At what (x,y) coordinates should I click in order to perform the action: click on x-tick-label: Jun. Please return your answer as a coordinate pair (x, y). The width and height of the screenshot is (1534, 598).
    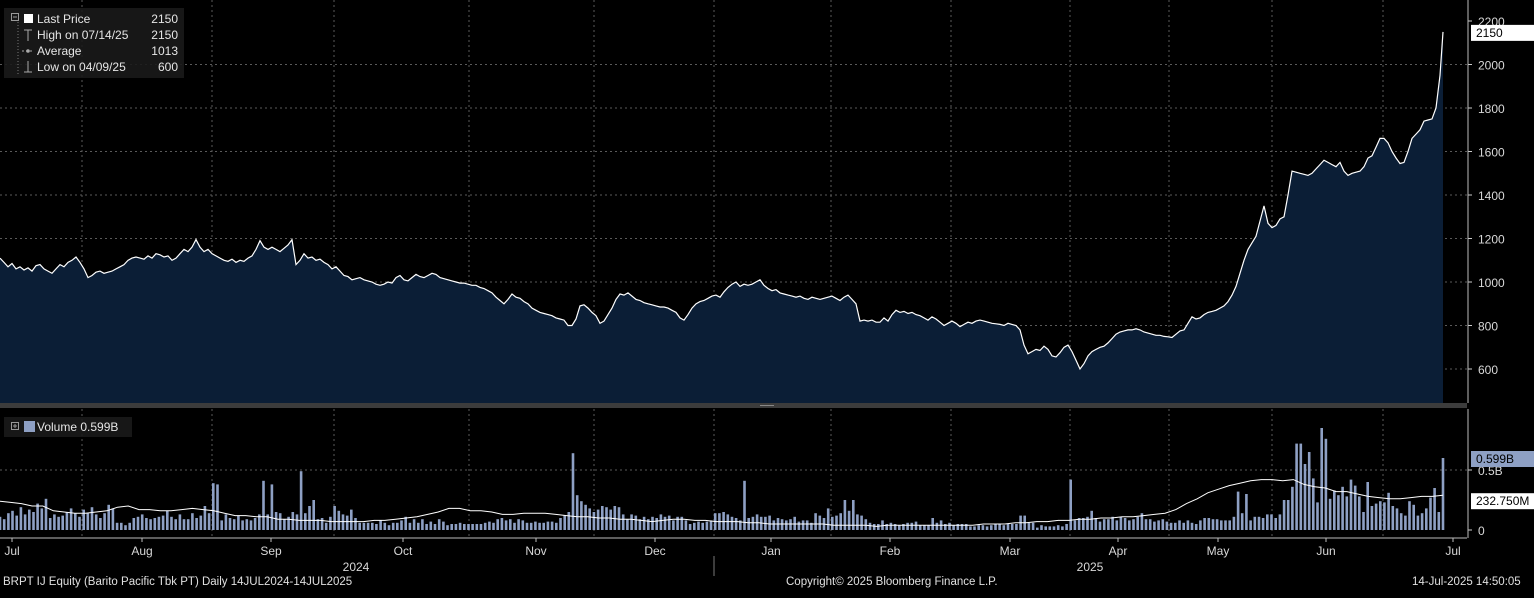
    Looking at the image, I should click on (1325, 551).